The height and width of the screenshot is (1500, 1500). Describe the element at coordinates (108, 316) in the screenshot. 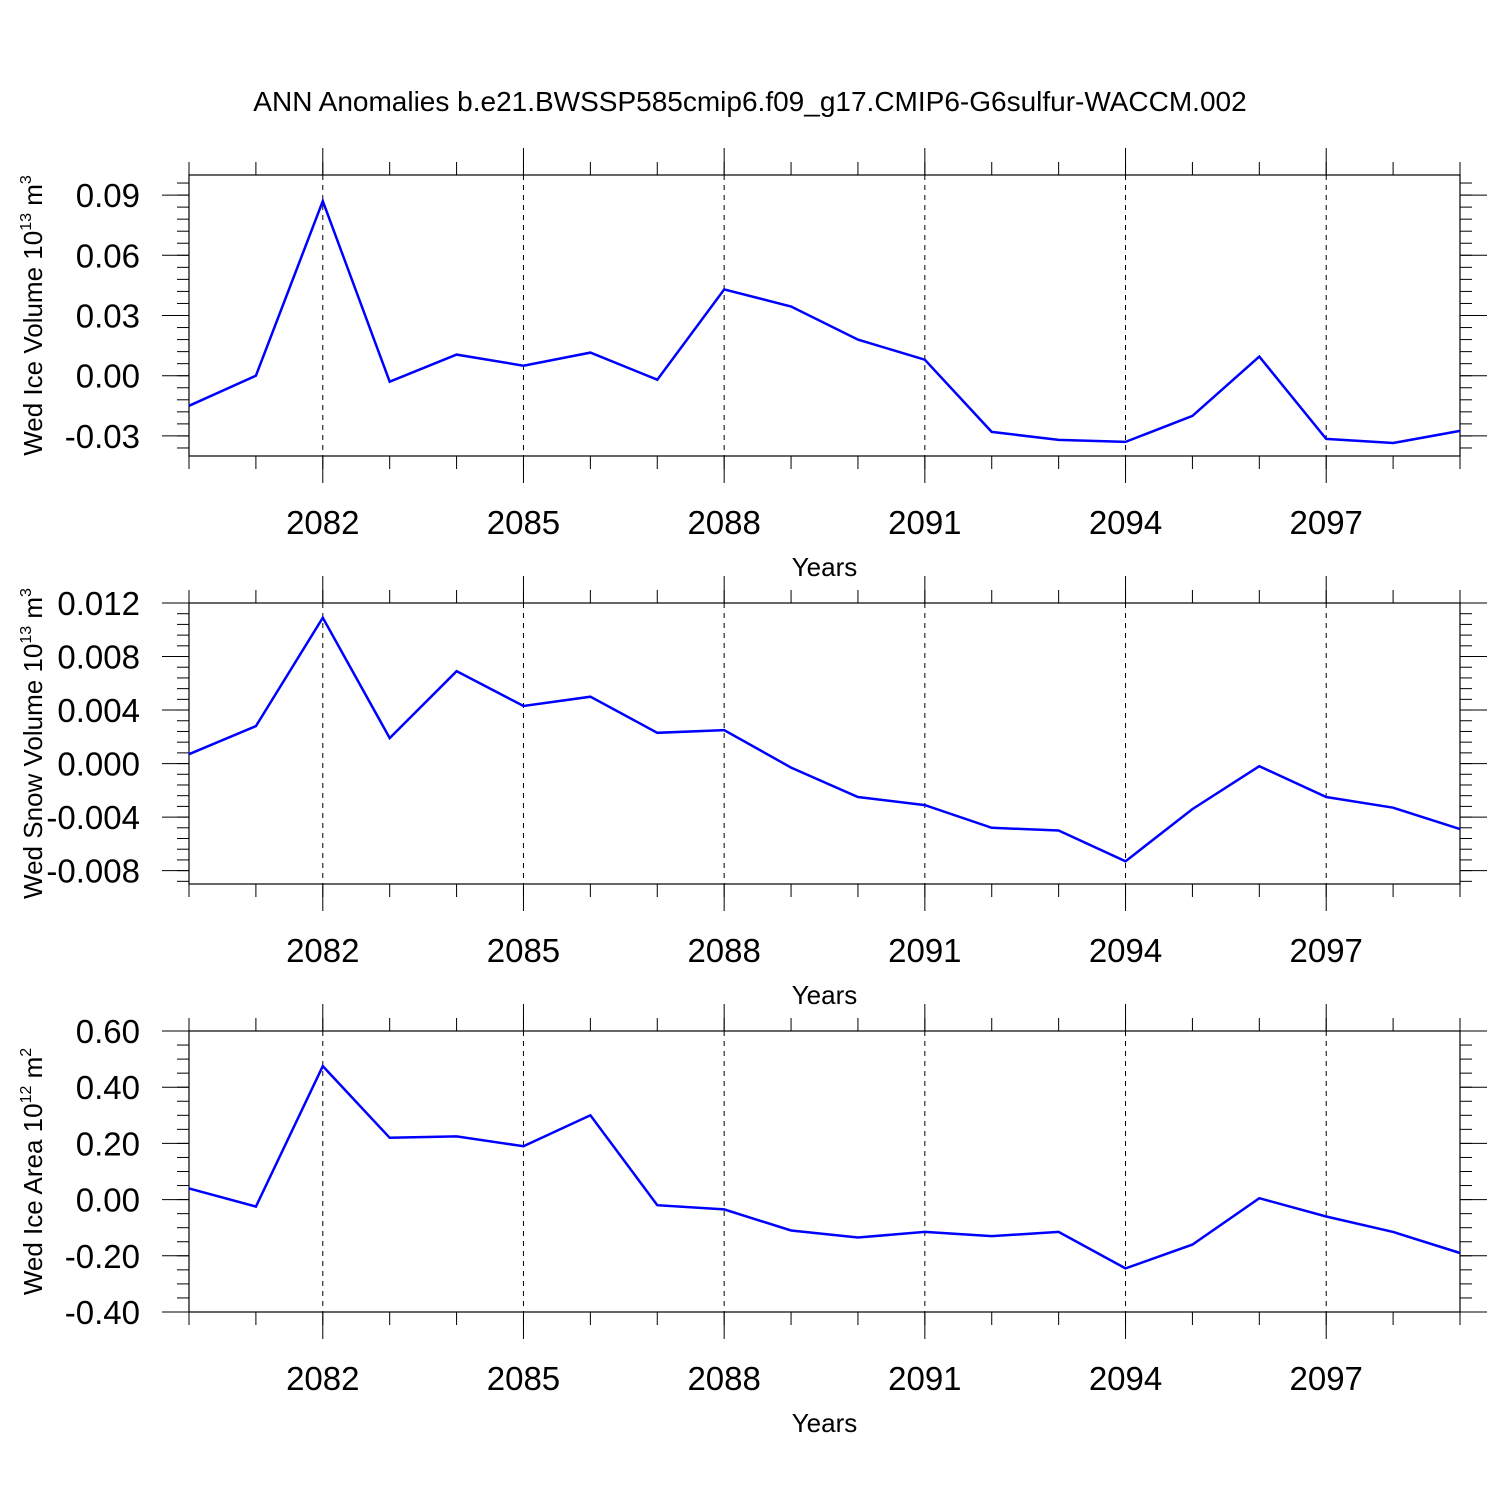

I see `y-tick-label: 0.03` at that location.